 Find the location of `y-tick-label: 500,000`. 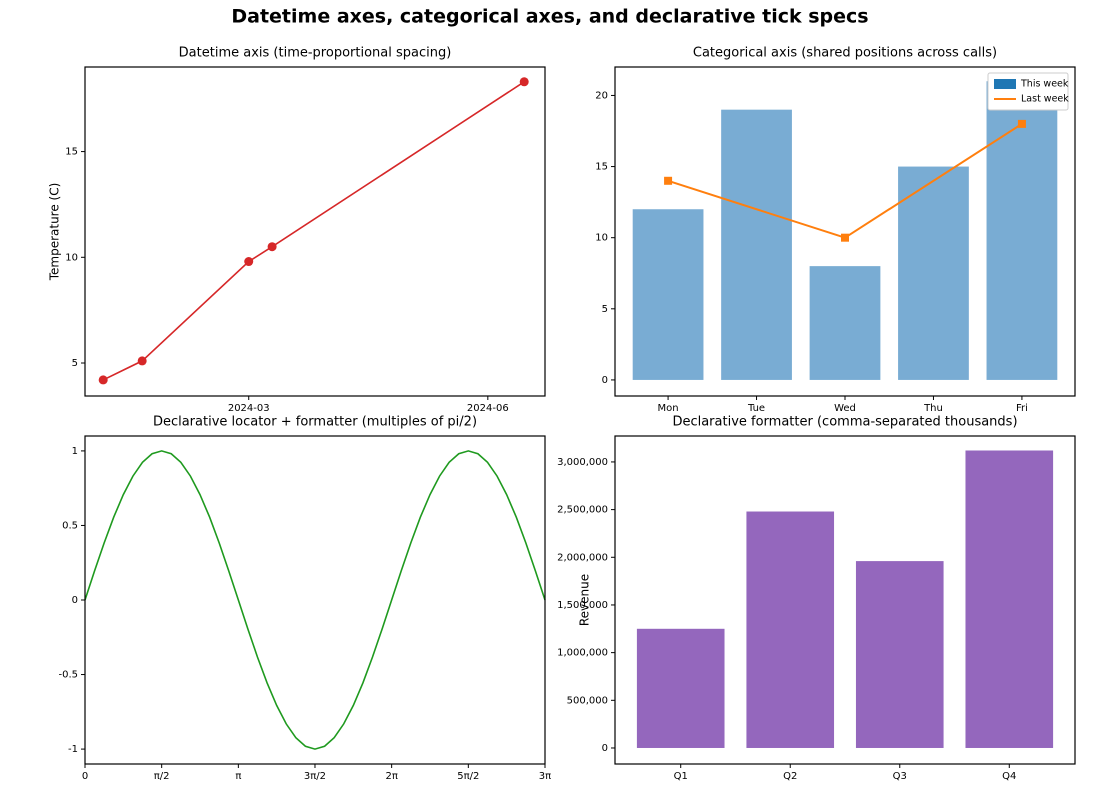

y-tick-label: 500,000 is located at coordinates (587, 700).